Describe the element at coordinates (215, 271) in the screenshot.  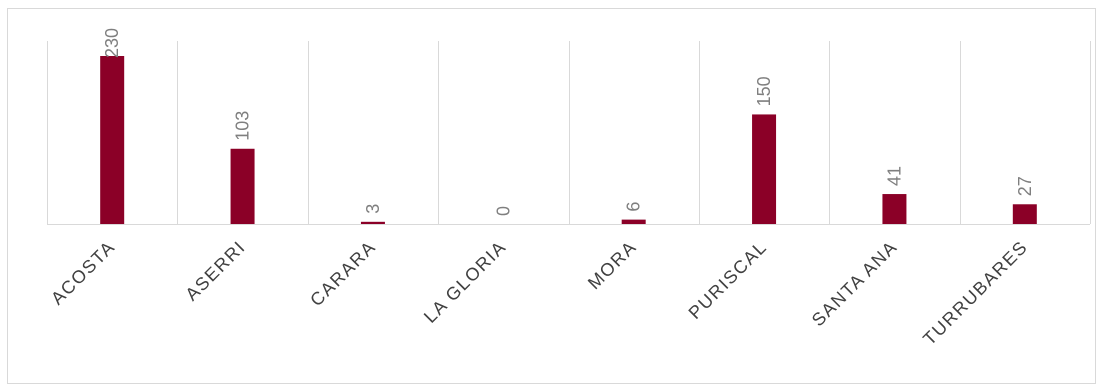
I see `category-label: ASERRI` at that location.